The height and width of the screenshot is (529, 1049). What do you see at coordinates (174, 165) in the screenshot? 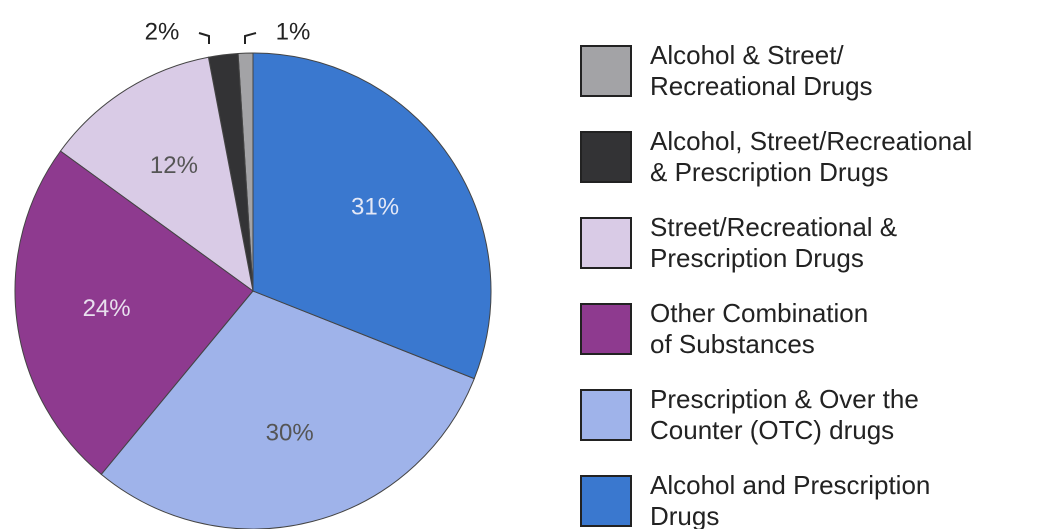
I see `slice-label: 12%` at bounding box center [174, 165].